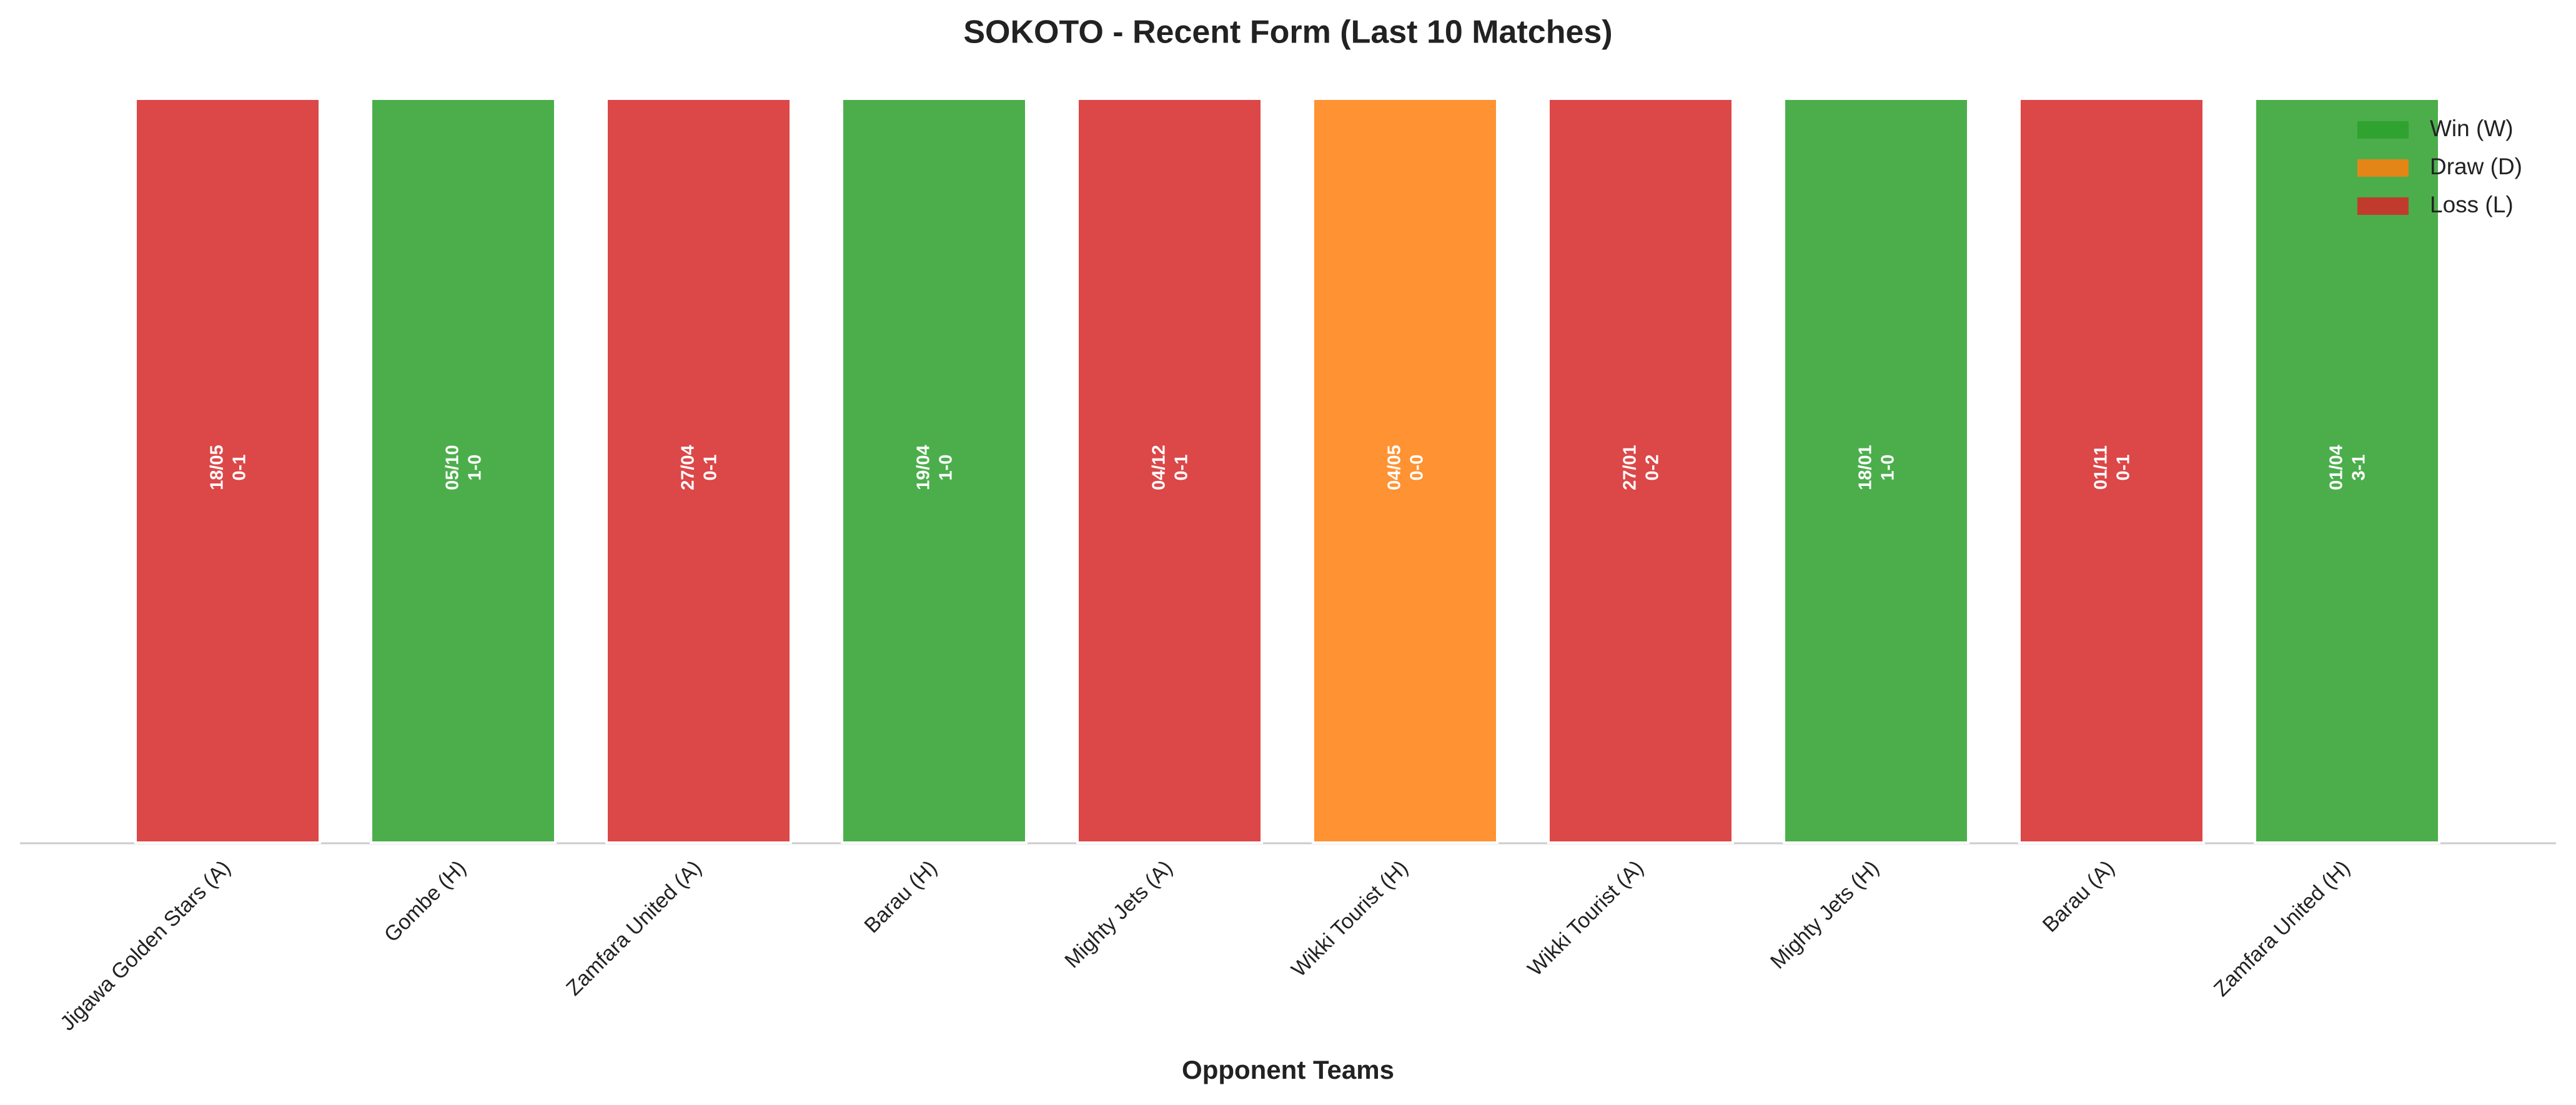 Image resolution: width=2576 pixels, height=1105 pixels. I want to click on bar-label: 18/01 1-0, so click(1877, 467).